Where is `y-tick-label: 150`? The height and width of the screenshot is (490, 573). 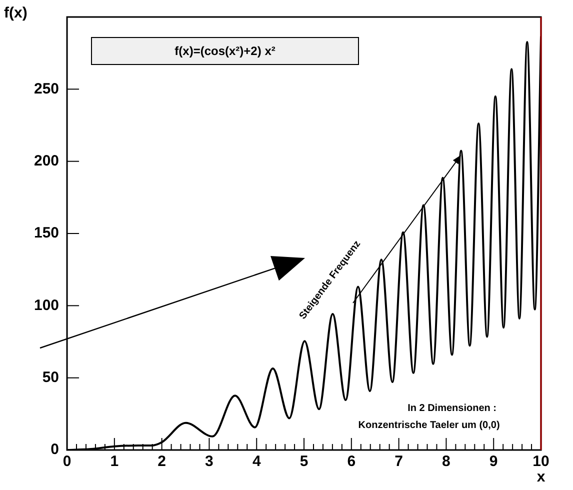 y-tick-label: 150 is located at coordinates (47, 233).